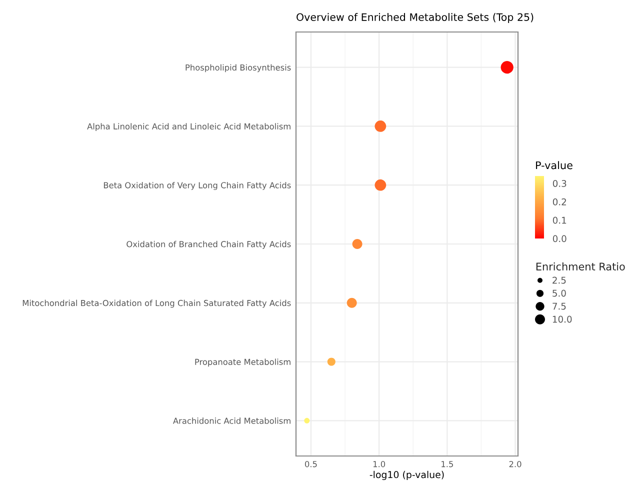 Image resolution: width=630 pixels, height=481 pixels. What do you see at coordinates (188, 127) in the screenshot?
I see `y-tick-label: Alpha Linolenic Acid and Linoleic Acid Metabolism` at bounding box center [188, 127].